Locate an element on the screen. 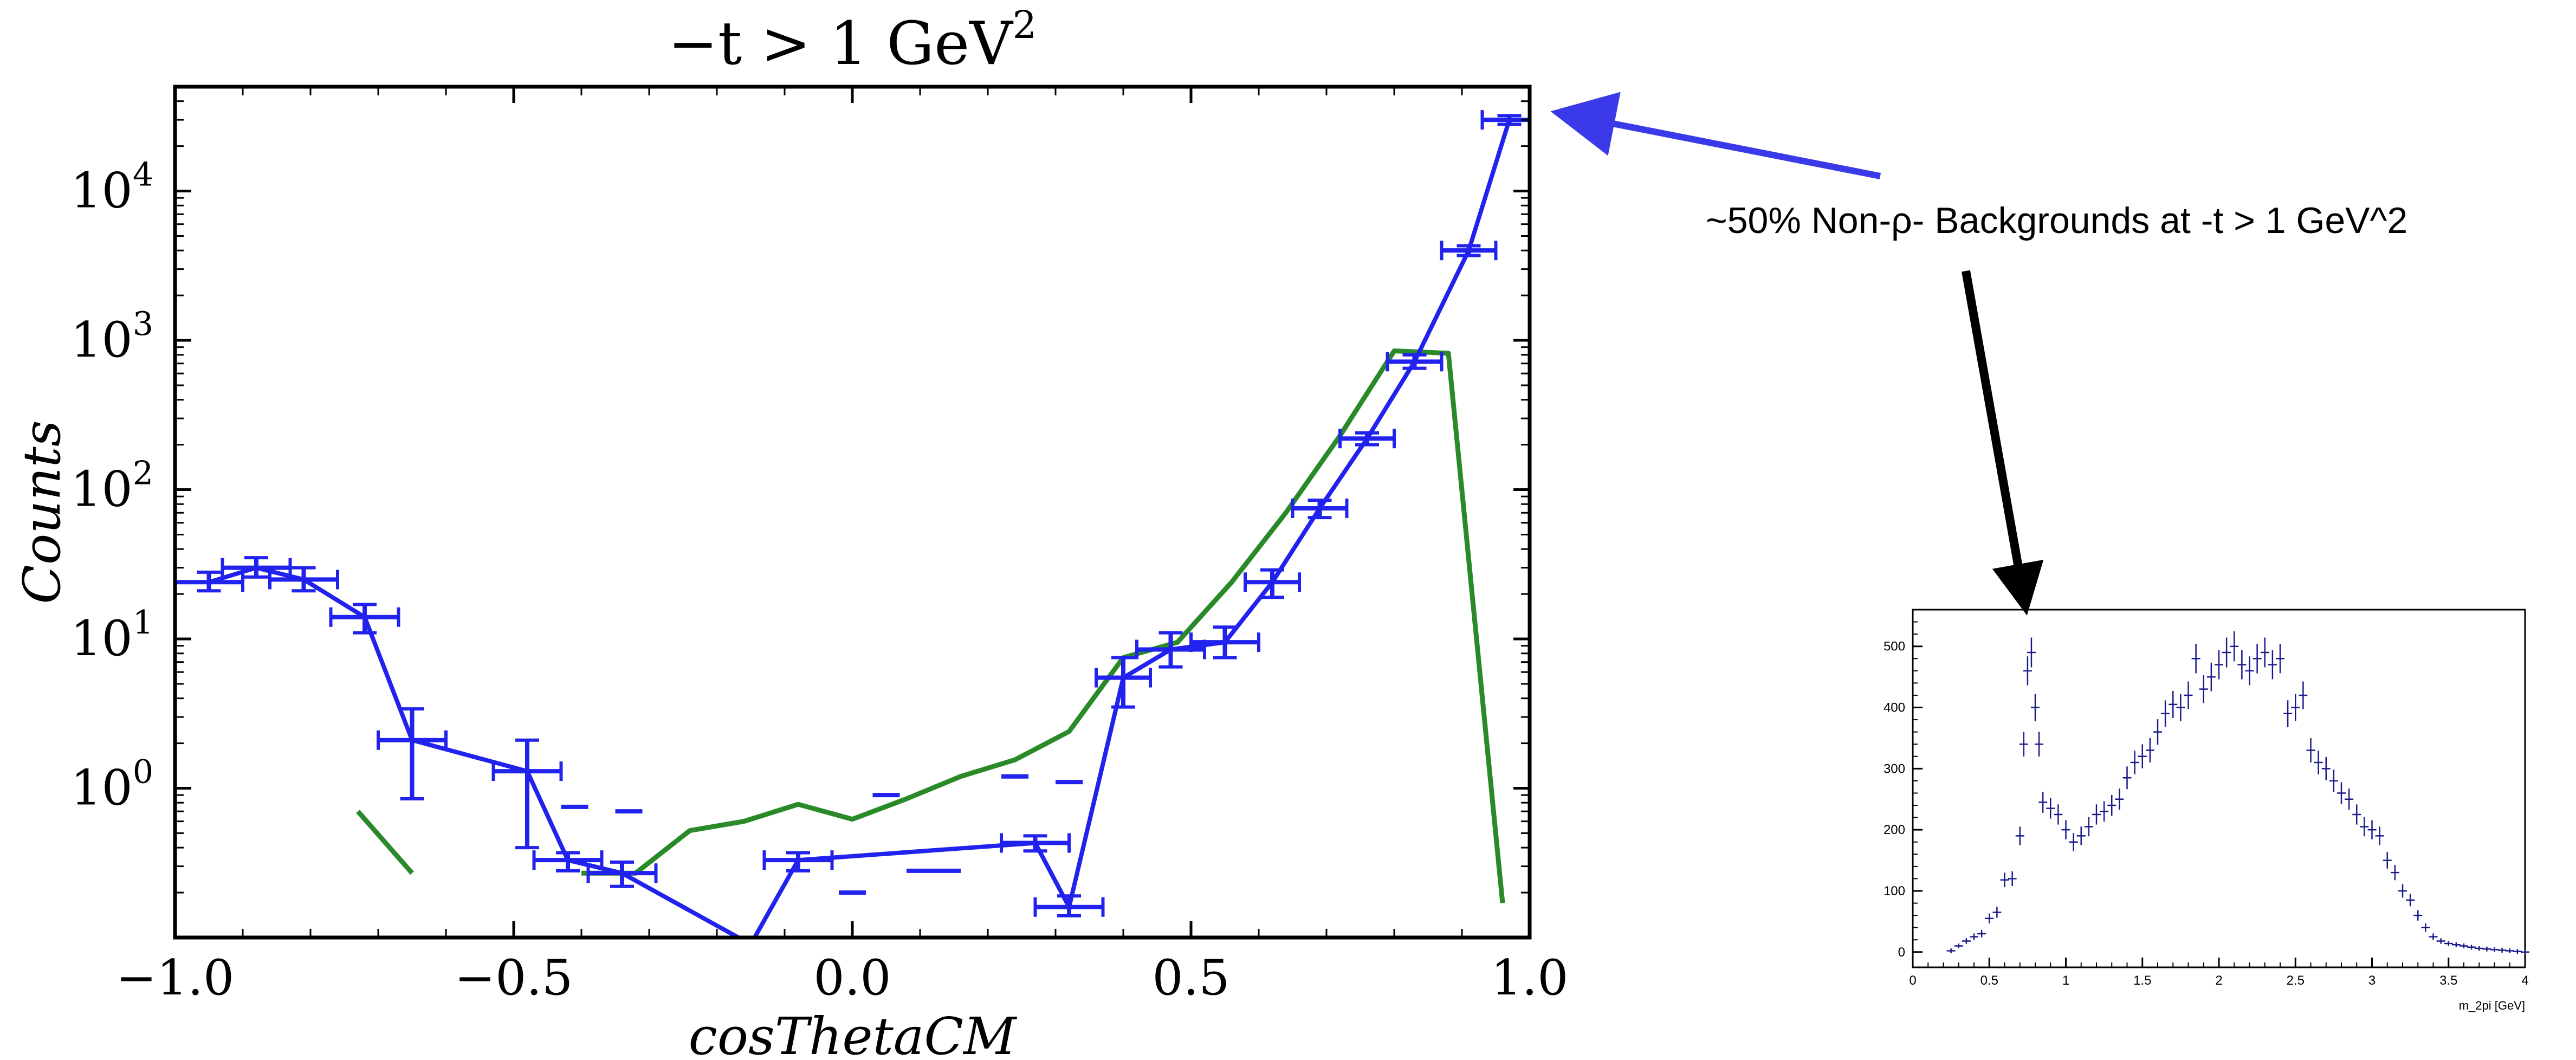  x-tick-label: 0.5 is located at coordinates (1190, 978).